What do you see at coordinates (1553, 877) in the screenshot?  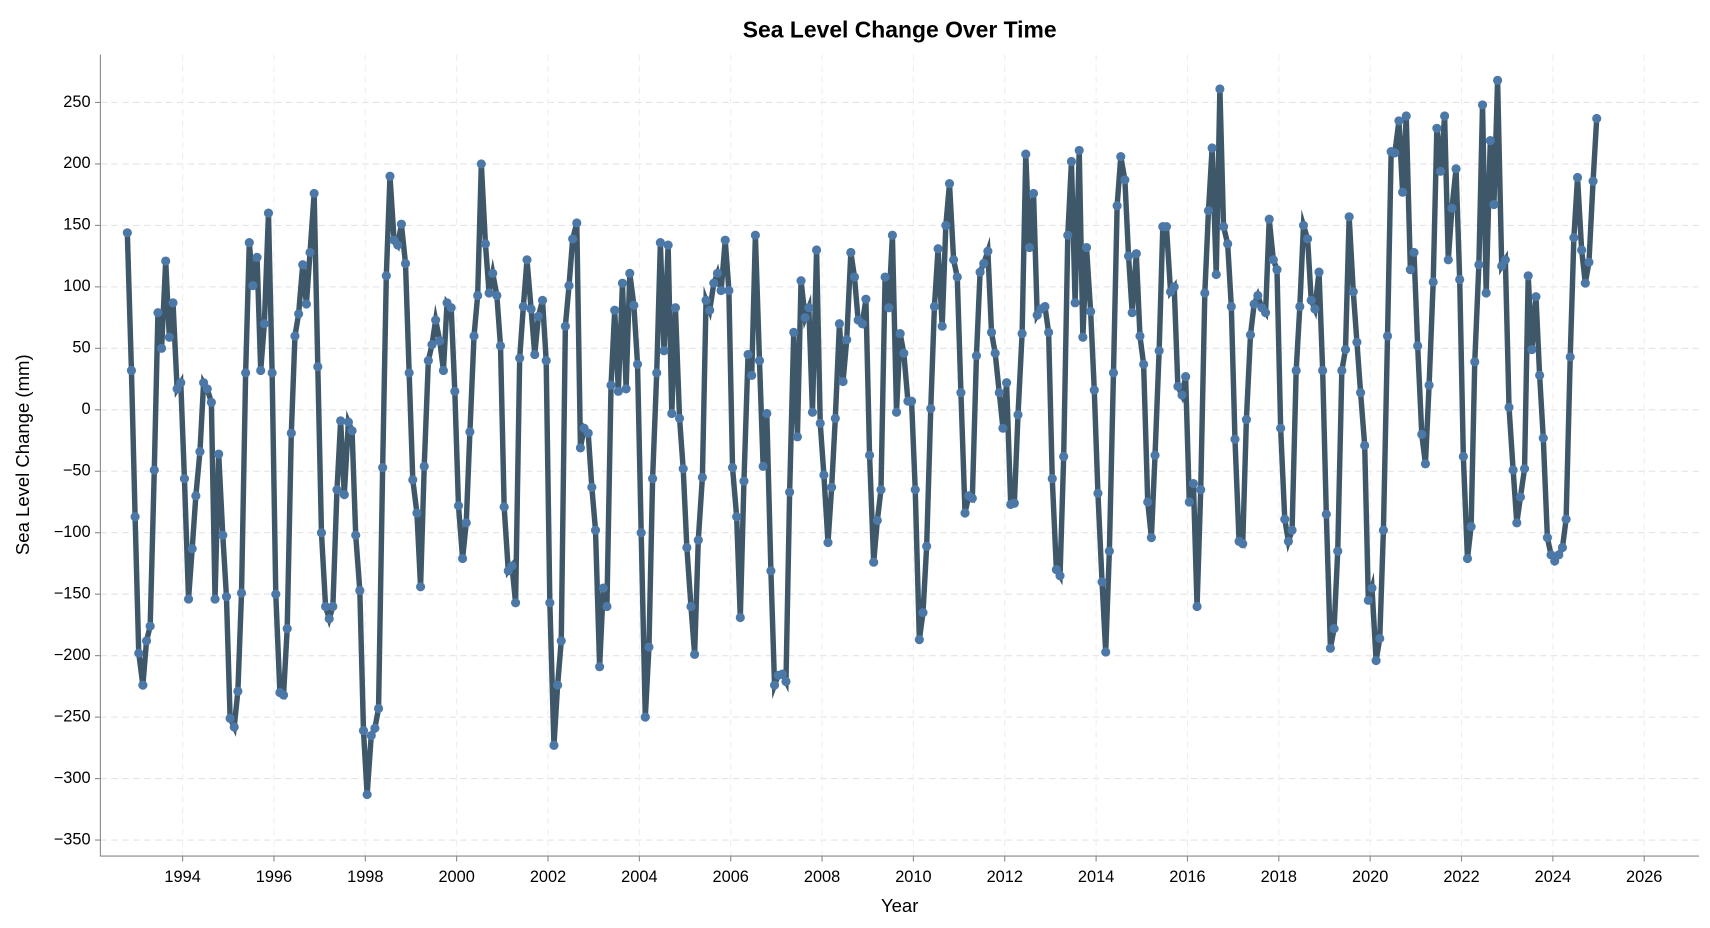 I see `x-tick-label: 2024` at bounding box center [1553, 877].